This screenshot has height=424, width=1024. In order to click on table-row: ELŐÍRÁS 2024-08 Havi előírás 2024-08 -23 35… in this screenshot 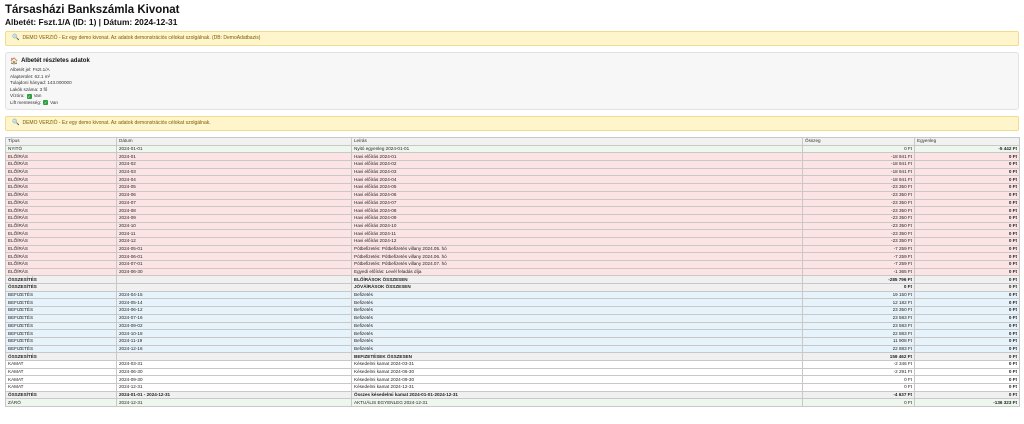, I will do `click(512, 210)`.